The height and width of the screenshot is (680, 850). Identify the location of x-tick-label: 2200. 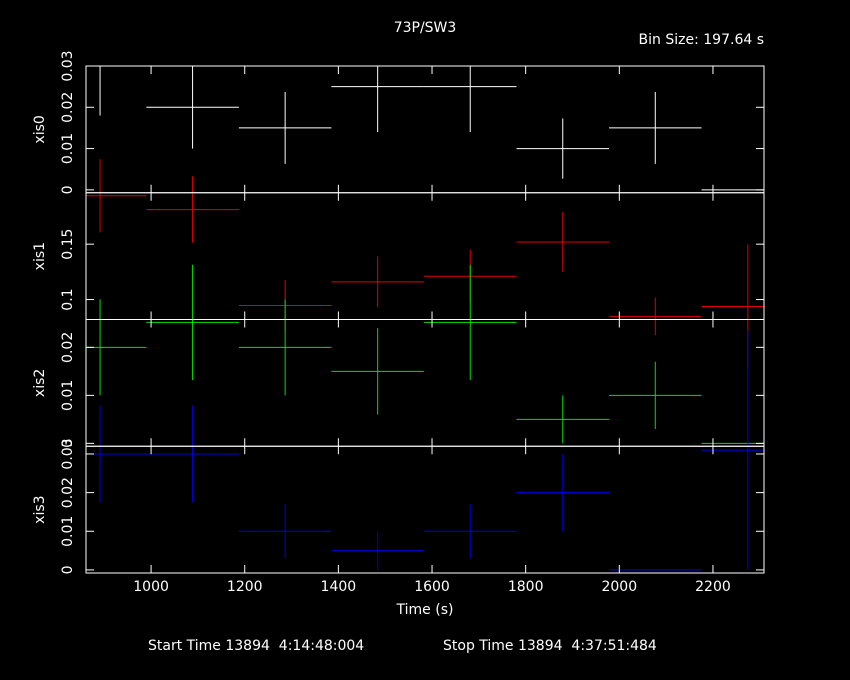
(713, 587).